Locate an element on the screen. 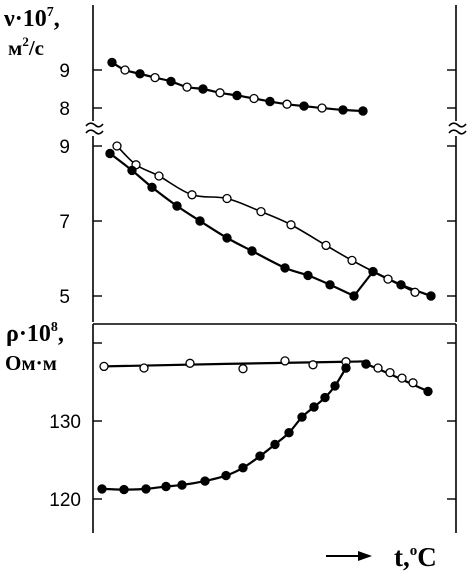  resistivity-tick-label: 130 is located at coordinates (65, 422).